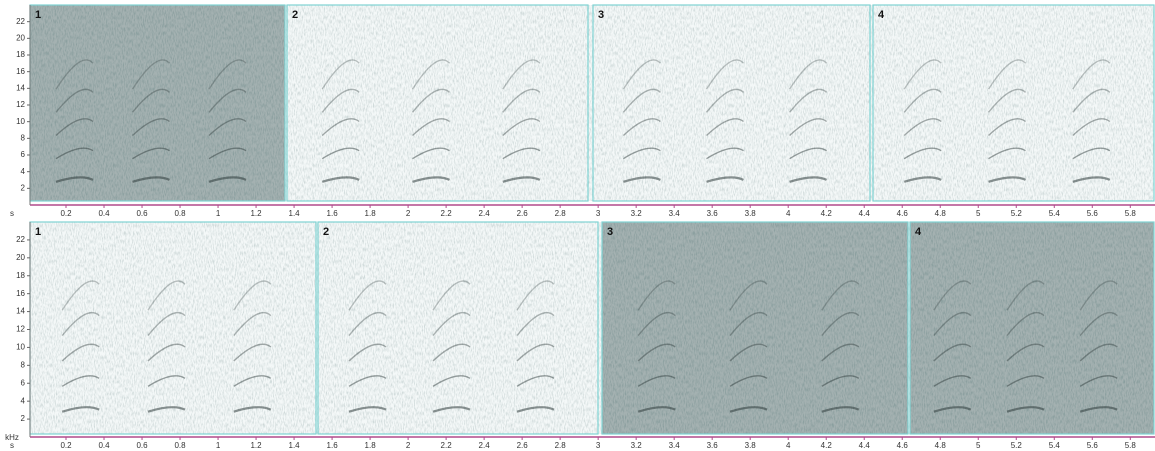  Describe the element at coordinates (20, 21) in the screenshot. I see `y-tick-label: 22` at that location.